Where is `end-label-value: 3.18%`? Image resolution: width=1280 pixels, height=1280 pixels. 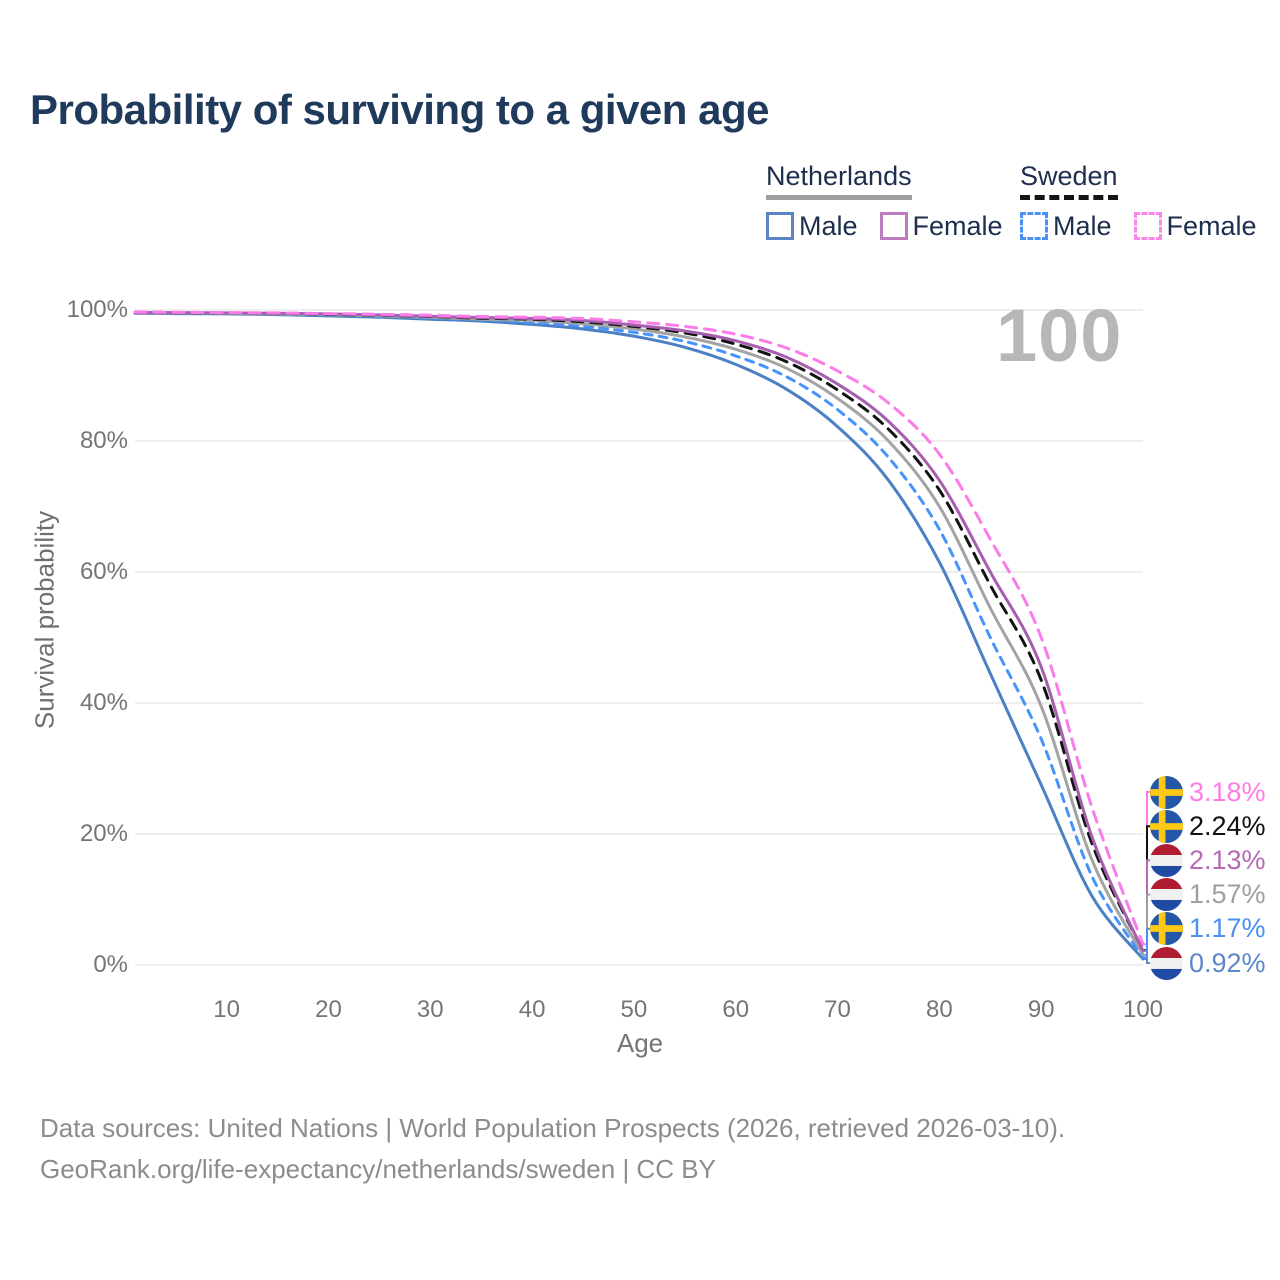
end-label-value: 3.18% is located at coordinates (1227, 791).